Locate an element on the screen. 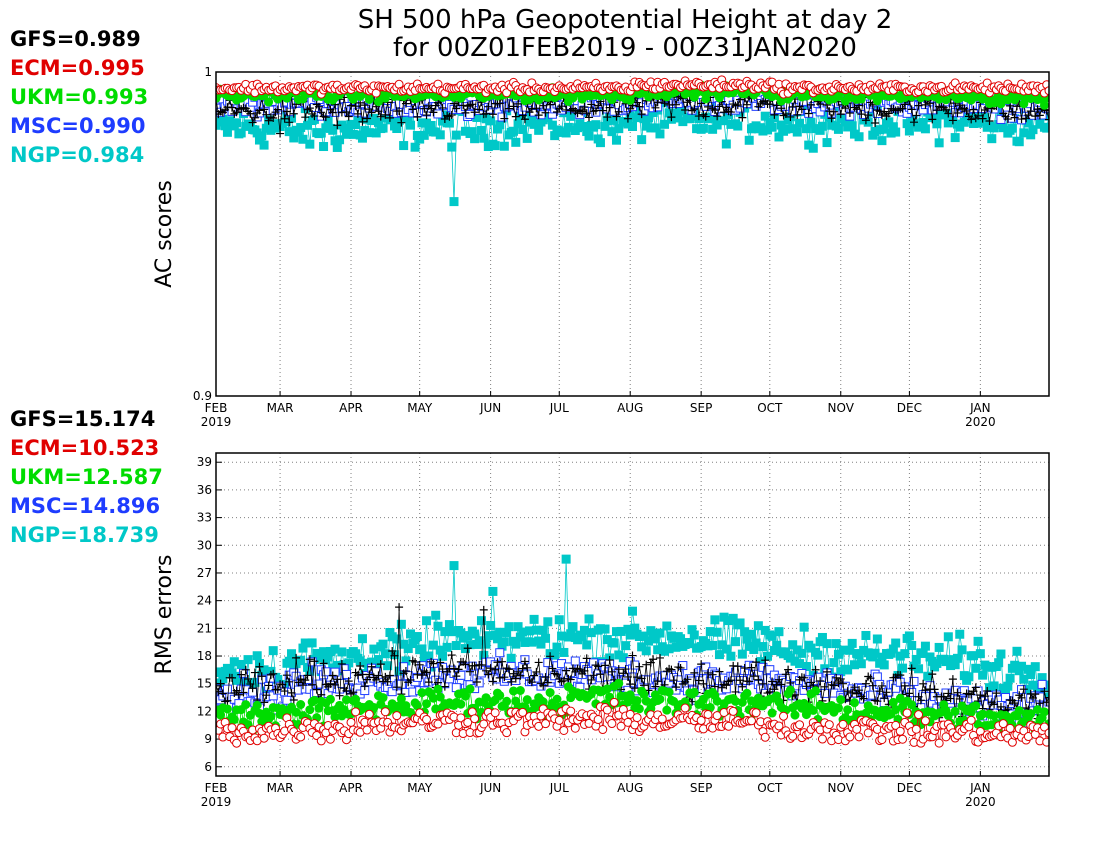  y-tick-label: 21 is located at coordinates (204, 628).